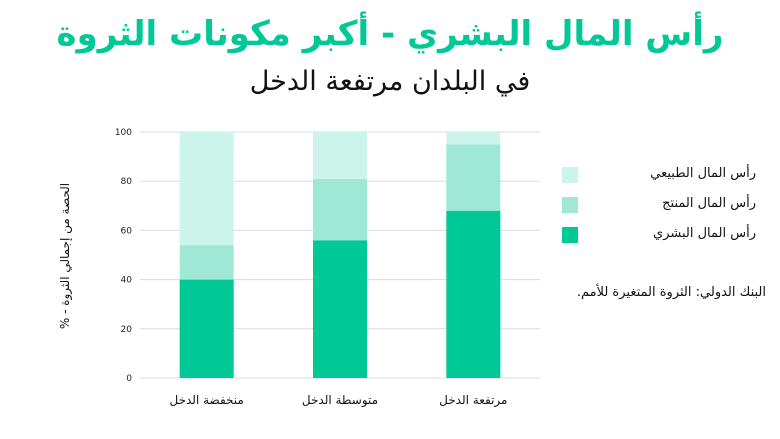 This screenshot has height=439, width=780. Describe the element at coordinates (671, 292) in the screenshot. I see `source-note: البنك الدولي: الثروة المتغيرة للأمم.` at that location.